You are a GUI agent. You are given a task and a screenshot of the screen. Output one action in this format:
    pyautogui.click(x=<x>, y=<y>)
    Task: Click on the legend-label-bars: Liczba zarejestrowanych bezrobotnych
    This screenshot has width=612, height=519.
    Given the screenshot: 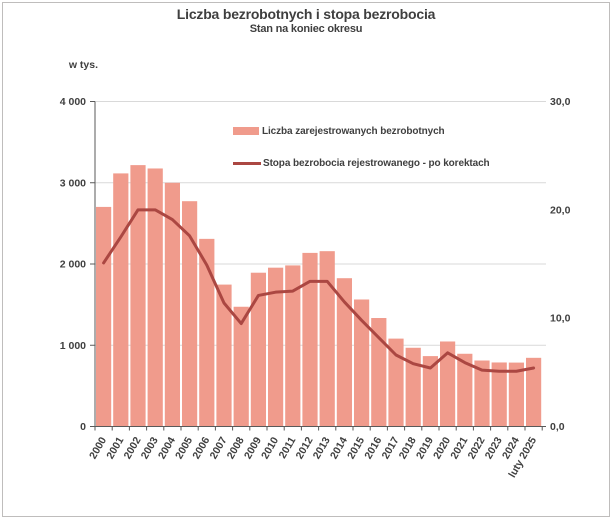 What is the action you would take?
    pyautogui.click(x=353, y=131)
    